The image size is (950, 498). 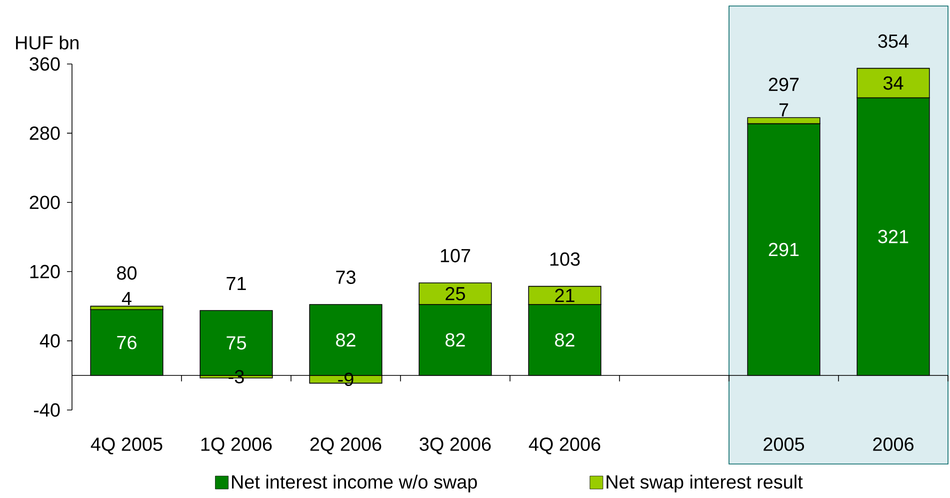 I want to click on y-tick-label: 360, so click(x=45, y=64).